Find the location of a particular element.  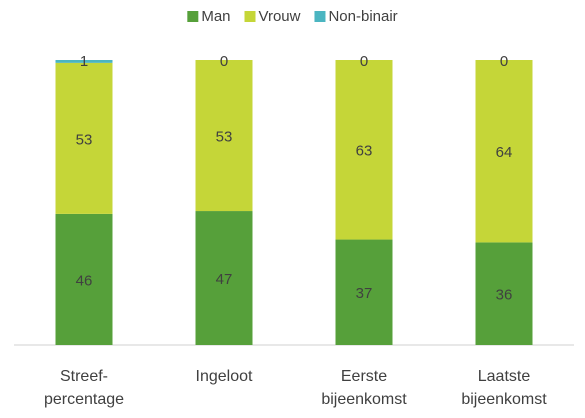

legend-label: Vrouw is located at coordinates (280, 16).